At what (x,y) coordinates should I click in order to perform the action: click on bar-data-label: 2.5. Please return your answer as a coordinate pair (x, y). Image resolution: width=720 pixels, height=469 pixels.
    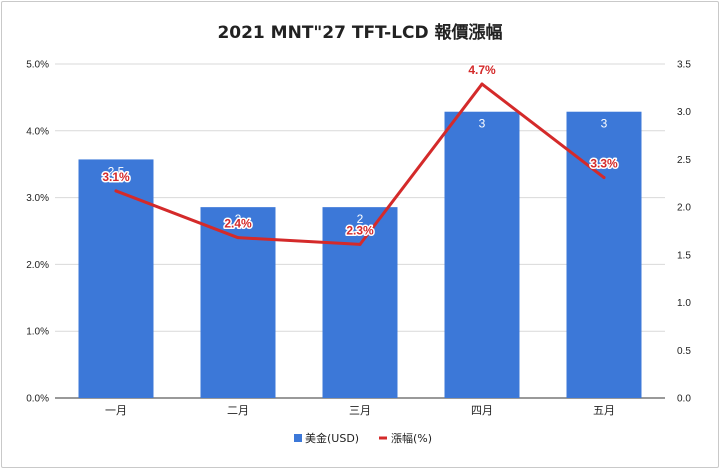
    Looking at the image, I should click on (116, 171).